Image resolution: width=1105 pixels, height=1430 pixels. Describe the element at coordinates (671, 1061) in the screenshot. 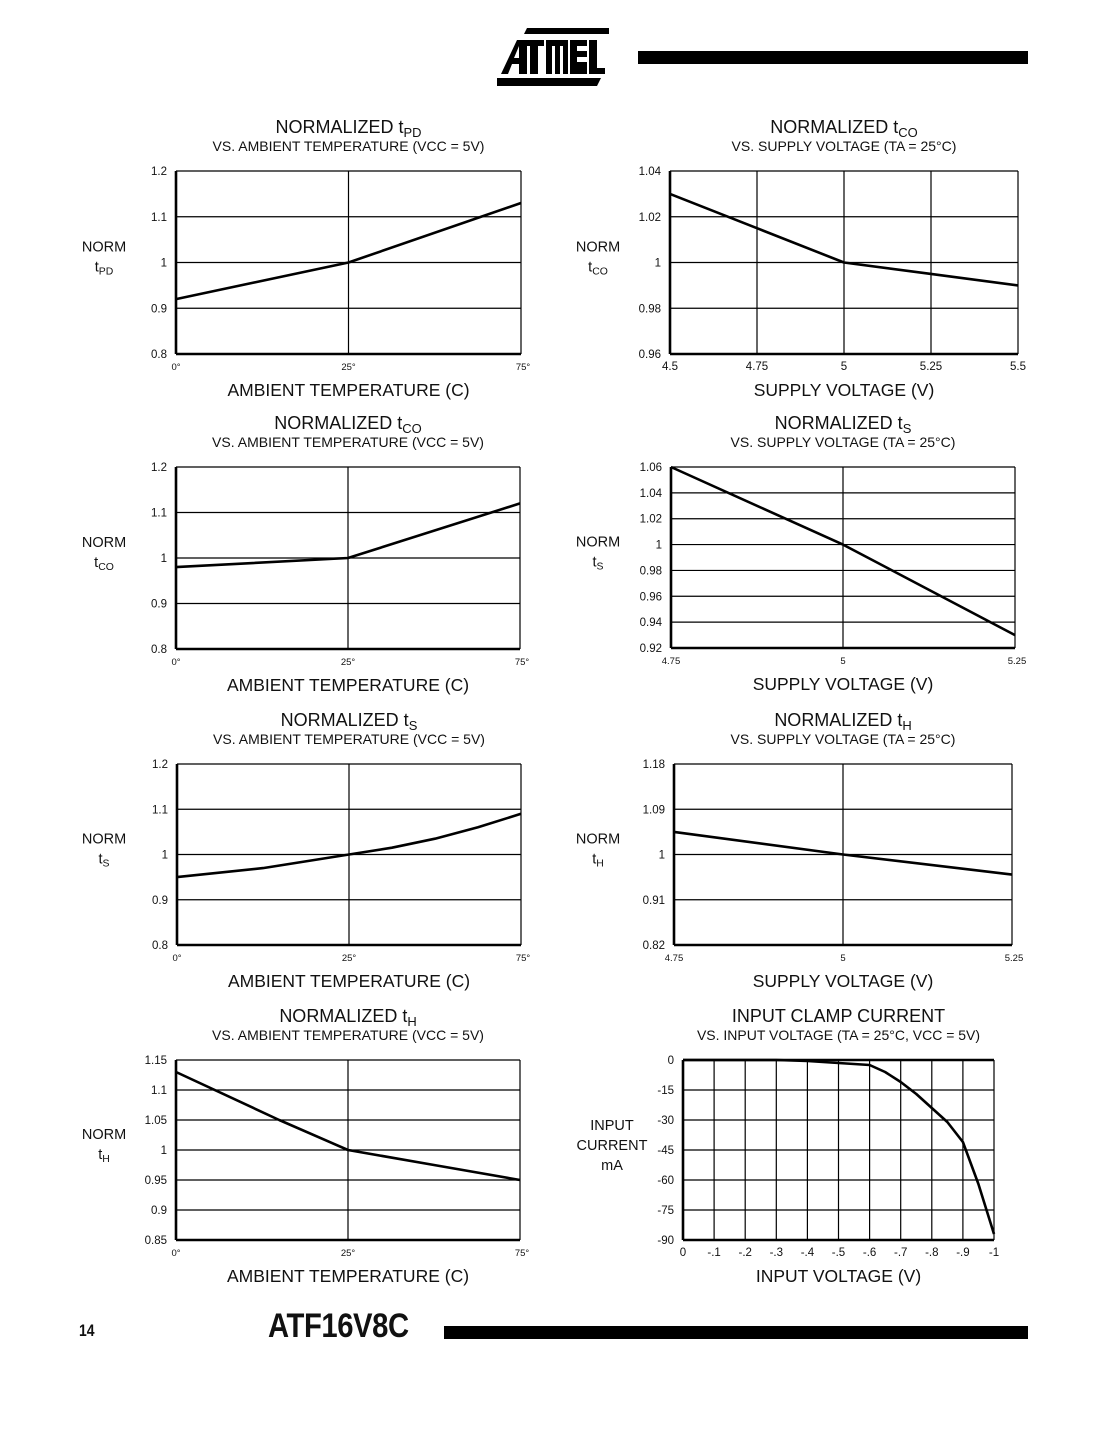

I see `y-tick-label: 0` at that location.